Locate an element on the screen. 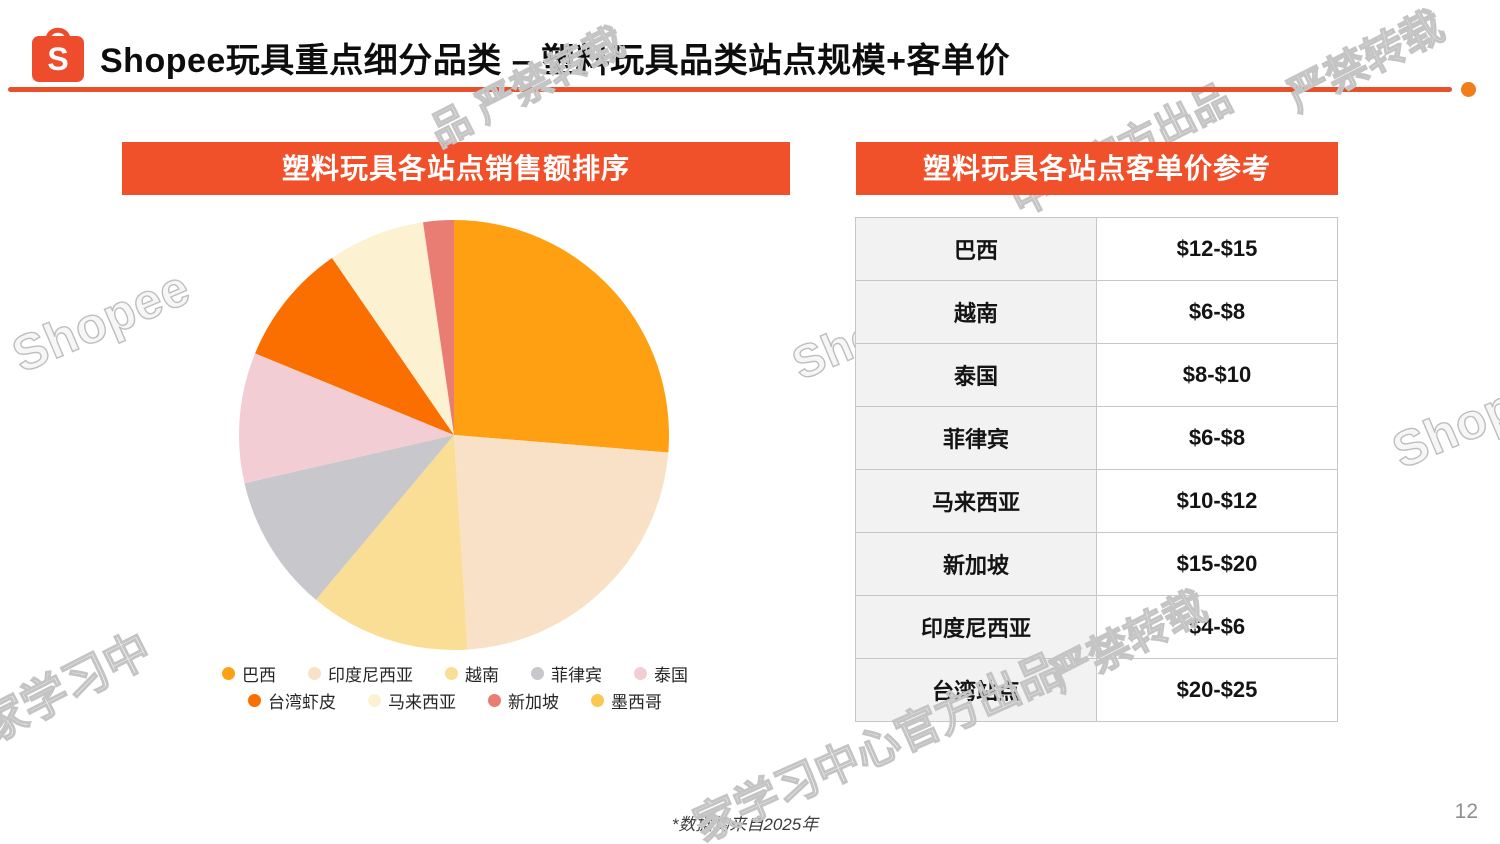 This screenshot has width=1500, height=844. legend-label: 马来西亚 is located at coordinates (422, 702).